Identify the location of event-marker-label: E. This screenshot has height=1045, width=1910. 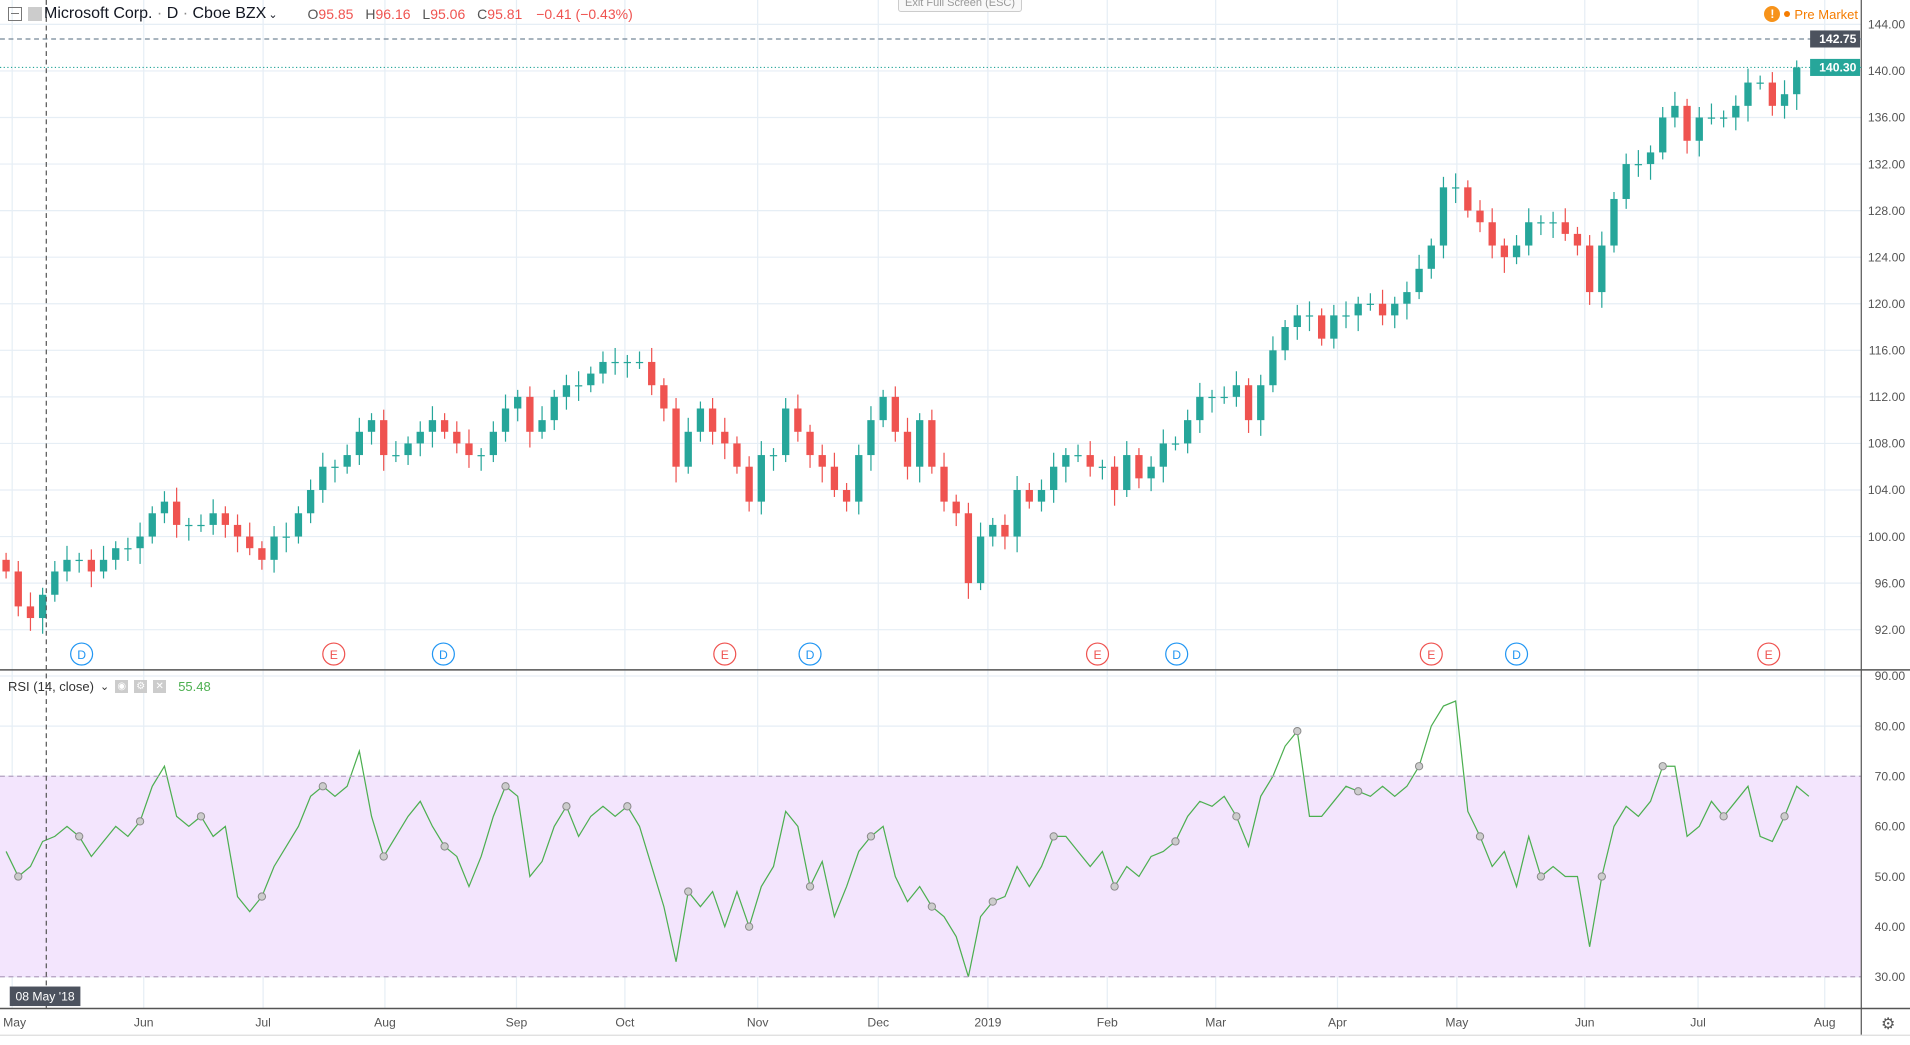
(1431, 655).